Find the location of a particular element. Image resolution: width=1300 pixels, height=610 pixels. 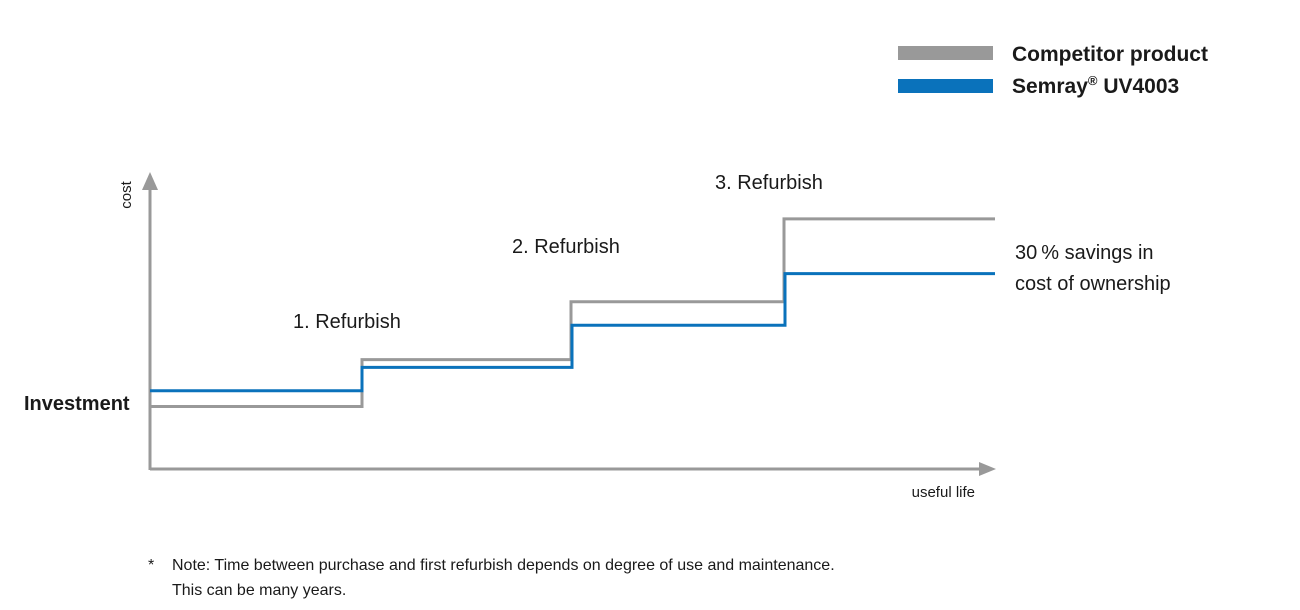

legend-swatch-competitor is located at coordinates (945, 53).